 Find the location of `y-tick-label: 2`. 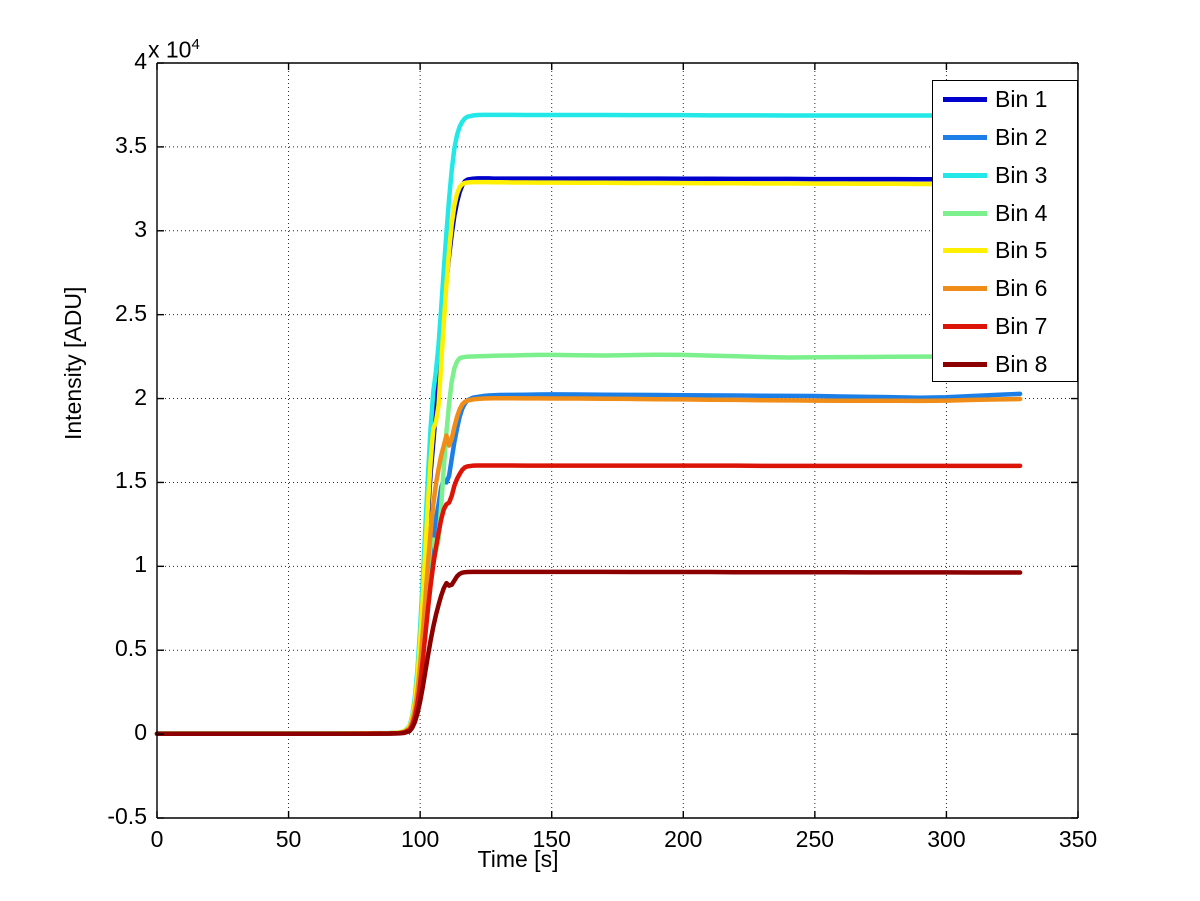

y-tick-label: 2 is located at coordinates (140, 396).